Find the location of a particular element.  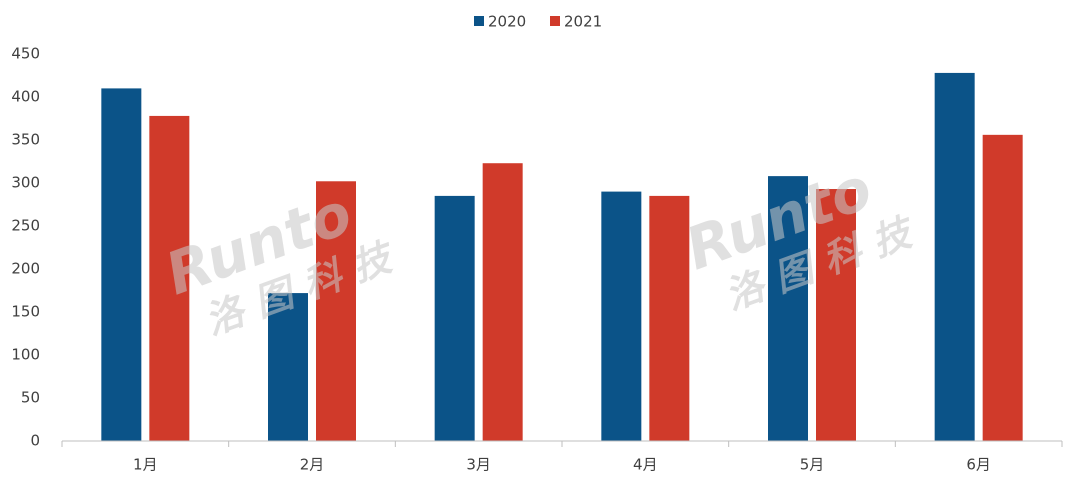

y-tick-label: 100 is located at coordinates (25, 355).